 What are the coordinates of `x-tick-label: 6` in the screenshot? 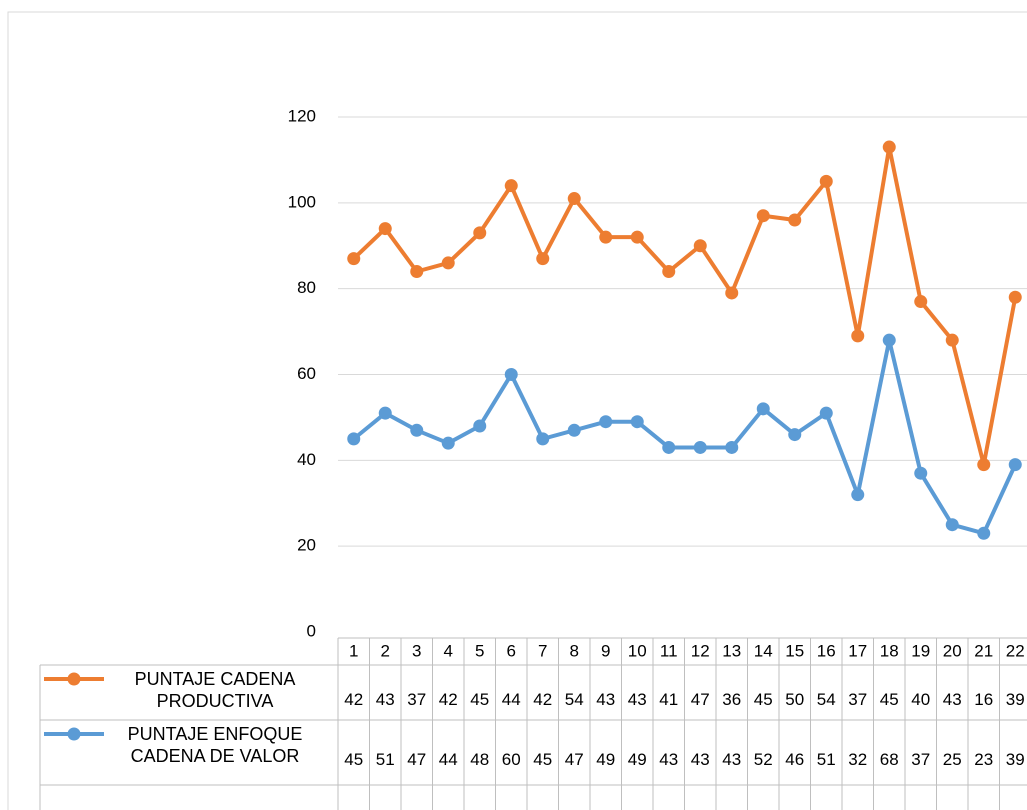 It's located at (511, 650).